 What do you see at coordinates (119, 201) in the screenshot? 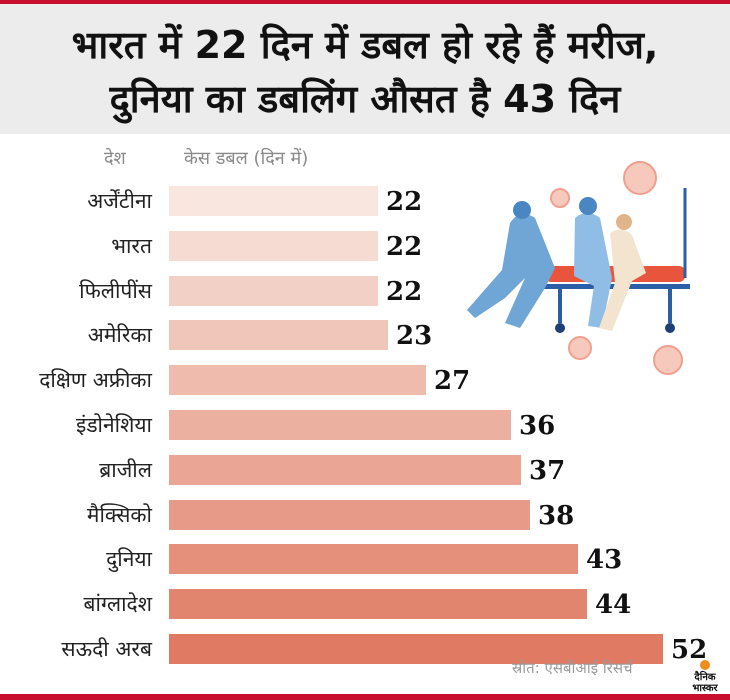
I see `category-label: अर्जेंटीना` at bounding box center [119, 201].